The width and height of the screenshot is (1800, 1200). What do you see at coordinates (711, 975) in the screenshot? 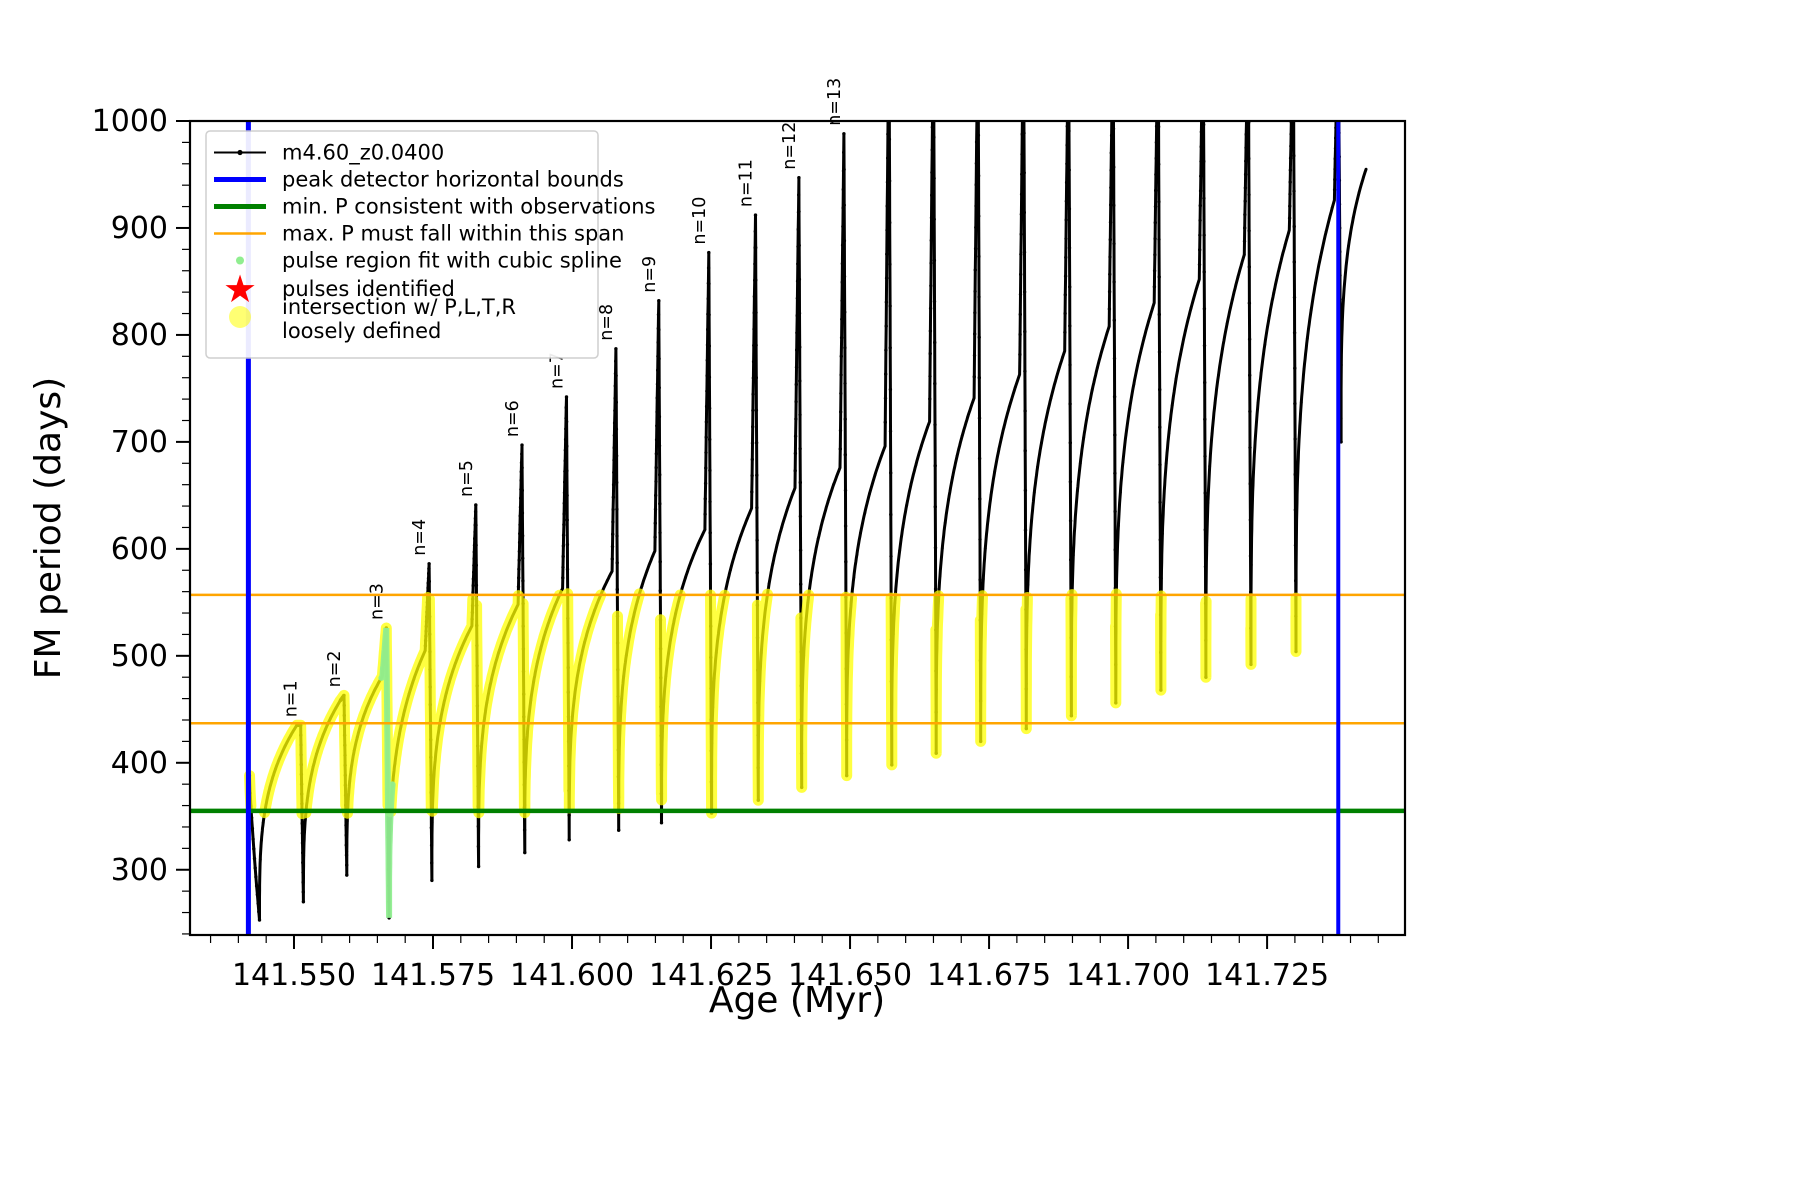
I see `x-tick-label: 141.625` at bounding box center [711, 975].